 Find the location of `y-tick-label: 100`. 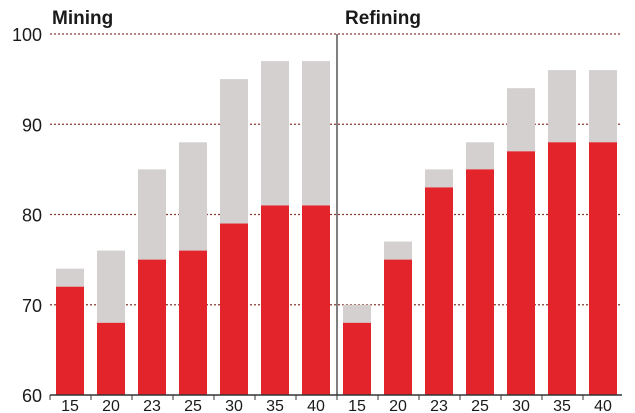

y-tick-label: 100 is located at coordinates (27, 35).